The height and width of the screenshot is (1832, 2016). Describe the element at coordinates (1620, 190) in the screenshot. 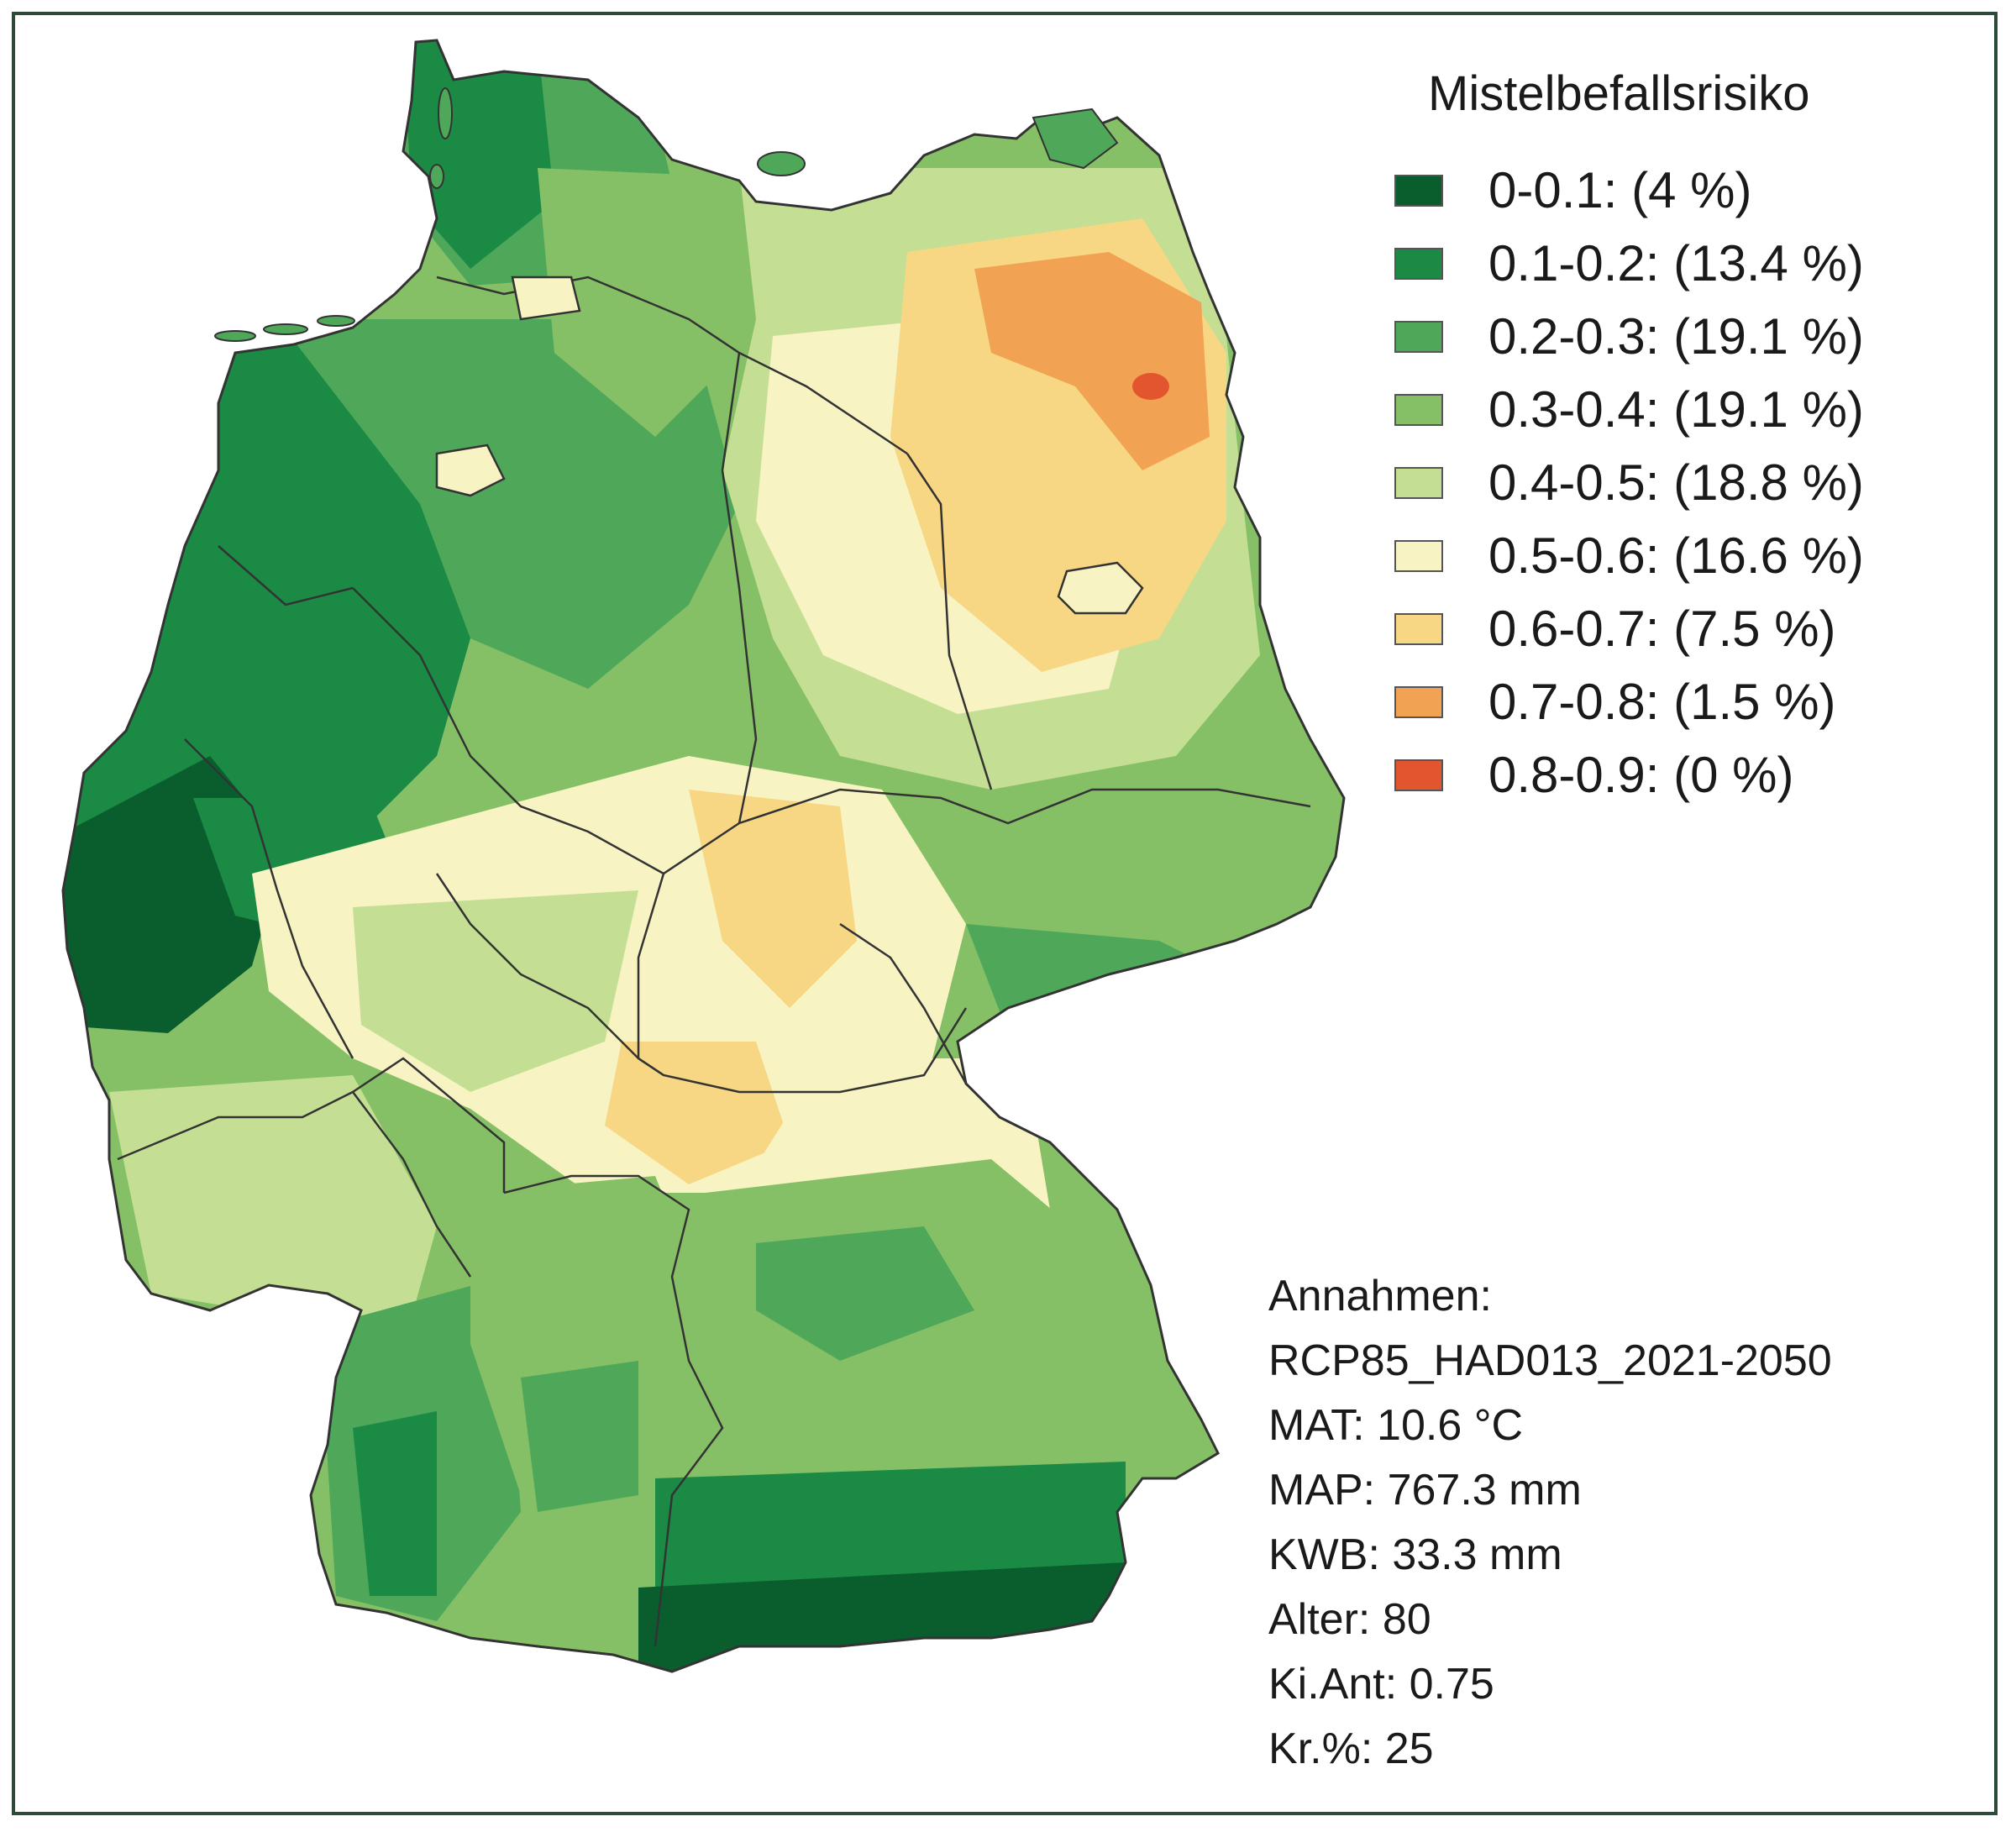

I see `legend-label: 0-0.1: (4 %)` at that location.